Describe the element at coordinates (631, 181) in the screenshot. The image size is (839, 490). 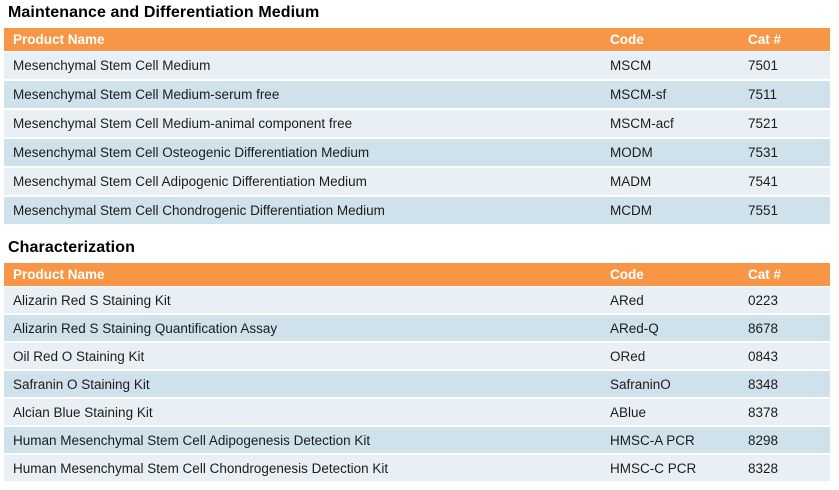
I see `code-cell: MADM` at that location.